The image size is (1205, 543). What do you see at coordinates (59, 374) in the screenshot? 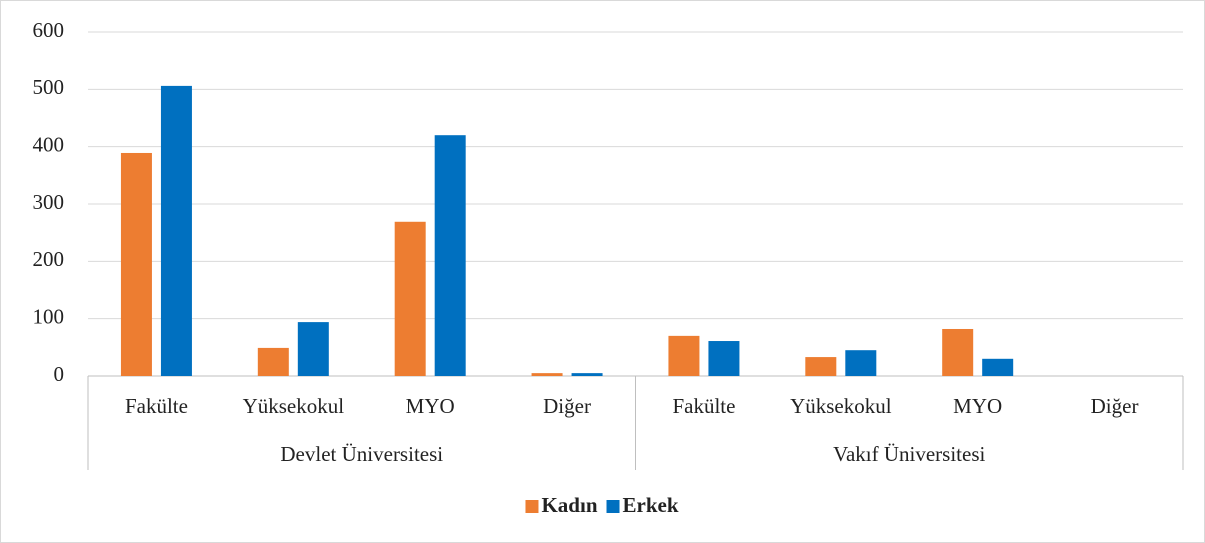
I see `y-tick-label: 0` at bounding box center [59, 374].